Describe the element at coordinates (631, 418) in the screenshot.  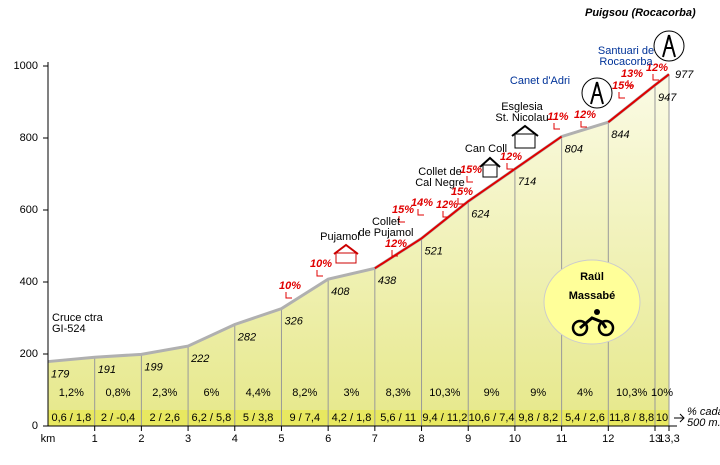
I see `half-km-gradient: 11,8 / 8,8` at that location.